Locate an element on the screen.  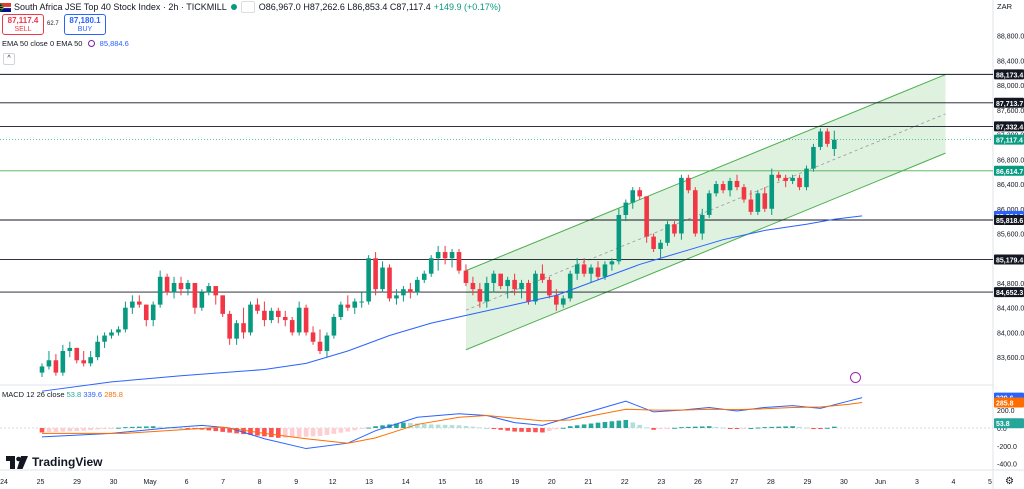
settings-icon is located at coordinates (91, 43).